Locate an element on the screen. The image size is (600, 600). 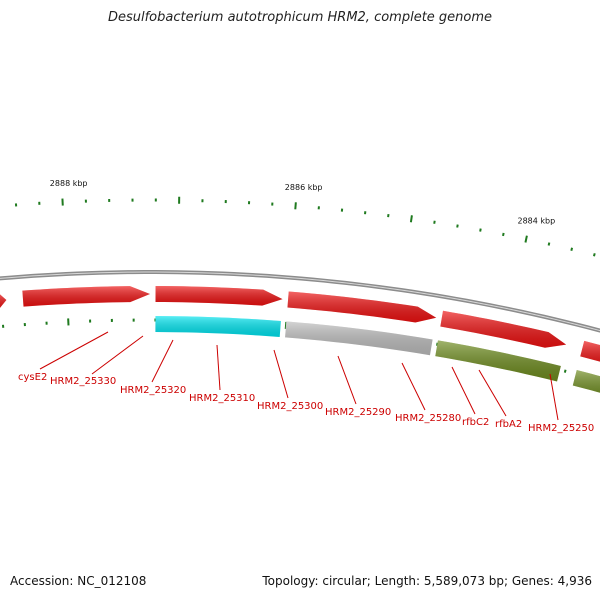
inner-scale-tick is located at coordinates (565, 371).